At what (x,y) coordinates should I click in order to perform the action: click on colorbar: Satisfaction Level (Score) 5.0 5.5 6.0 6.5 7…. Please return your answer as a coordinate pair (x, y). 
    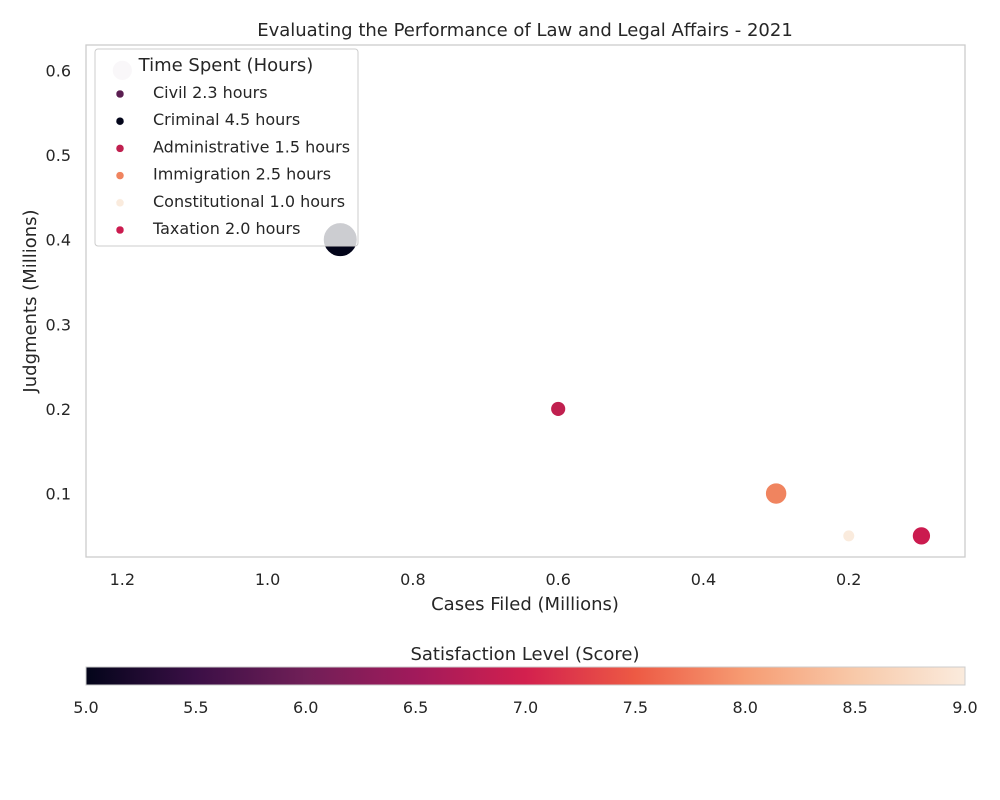
    Looking at the image, I should click on (525, 680).